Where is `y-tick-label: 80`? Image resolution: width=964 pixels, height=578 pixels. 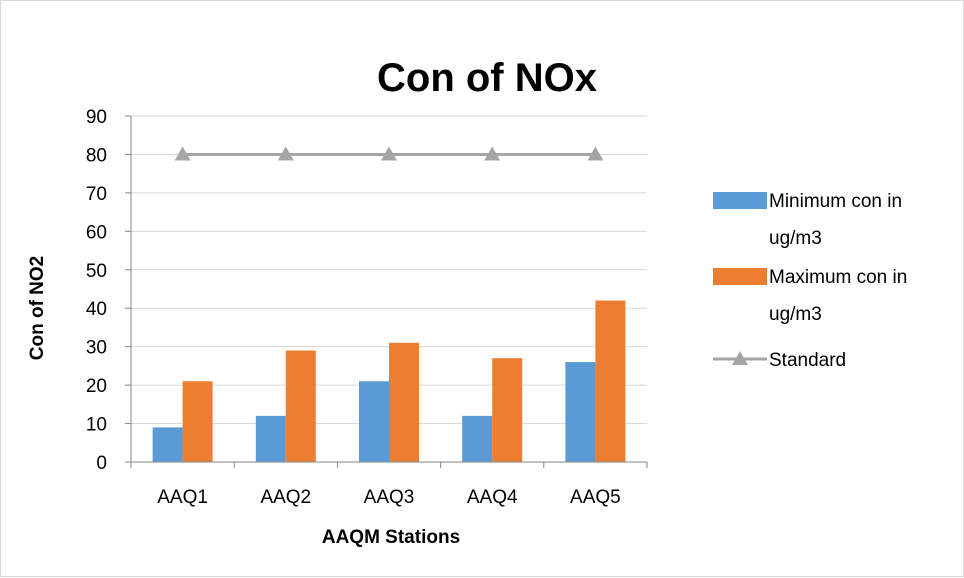 y-tick-label: 80 is located at coordinates (96, 155).